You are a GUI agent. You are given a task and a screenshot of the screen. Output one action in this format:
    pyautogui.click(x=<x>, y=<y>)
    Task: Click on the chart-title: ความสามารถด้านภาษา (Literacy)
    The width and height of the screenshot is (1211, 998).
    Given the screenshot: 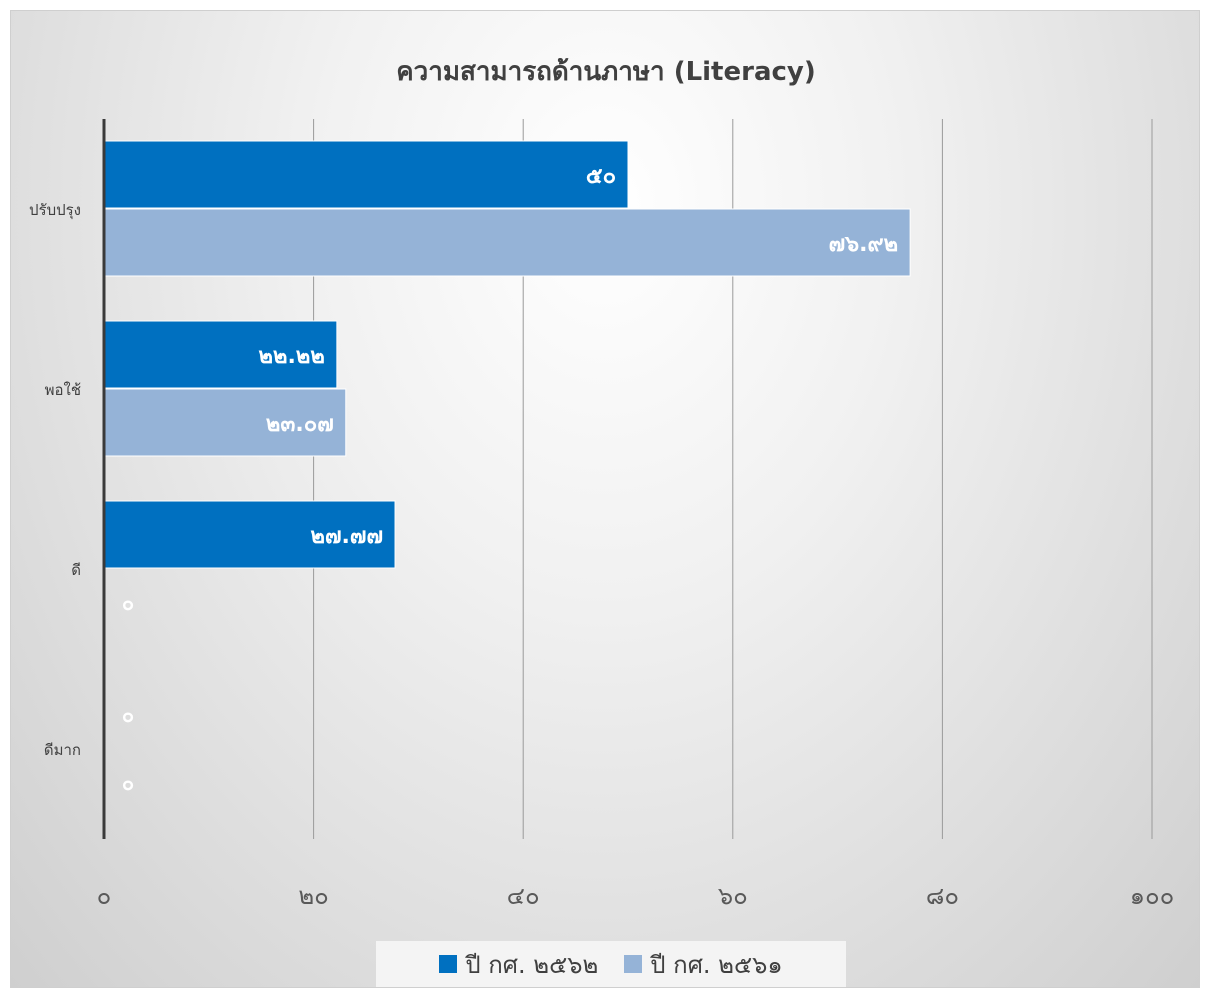 What is the action you would take?
    pyautogui.click(x=606, y=72)
    